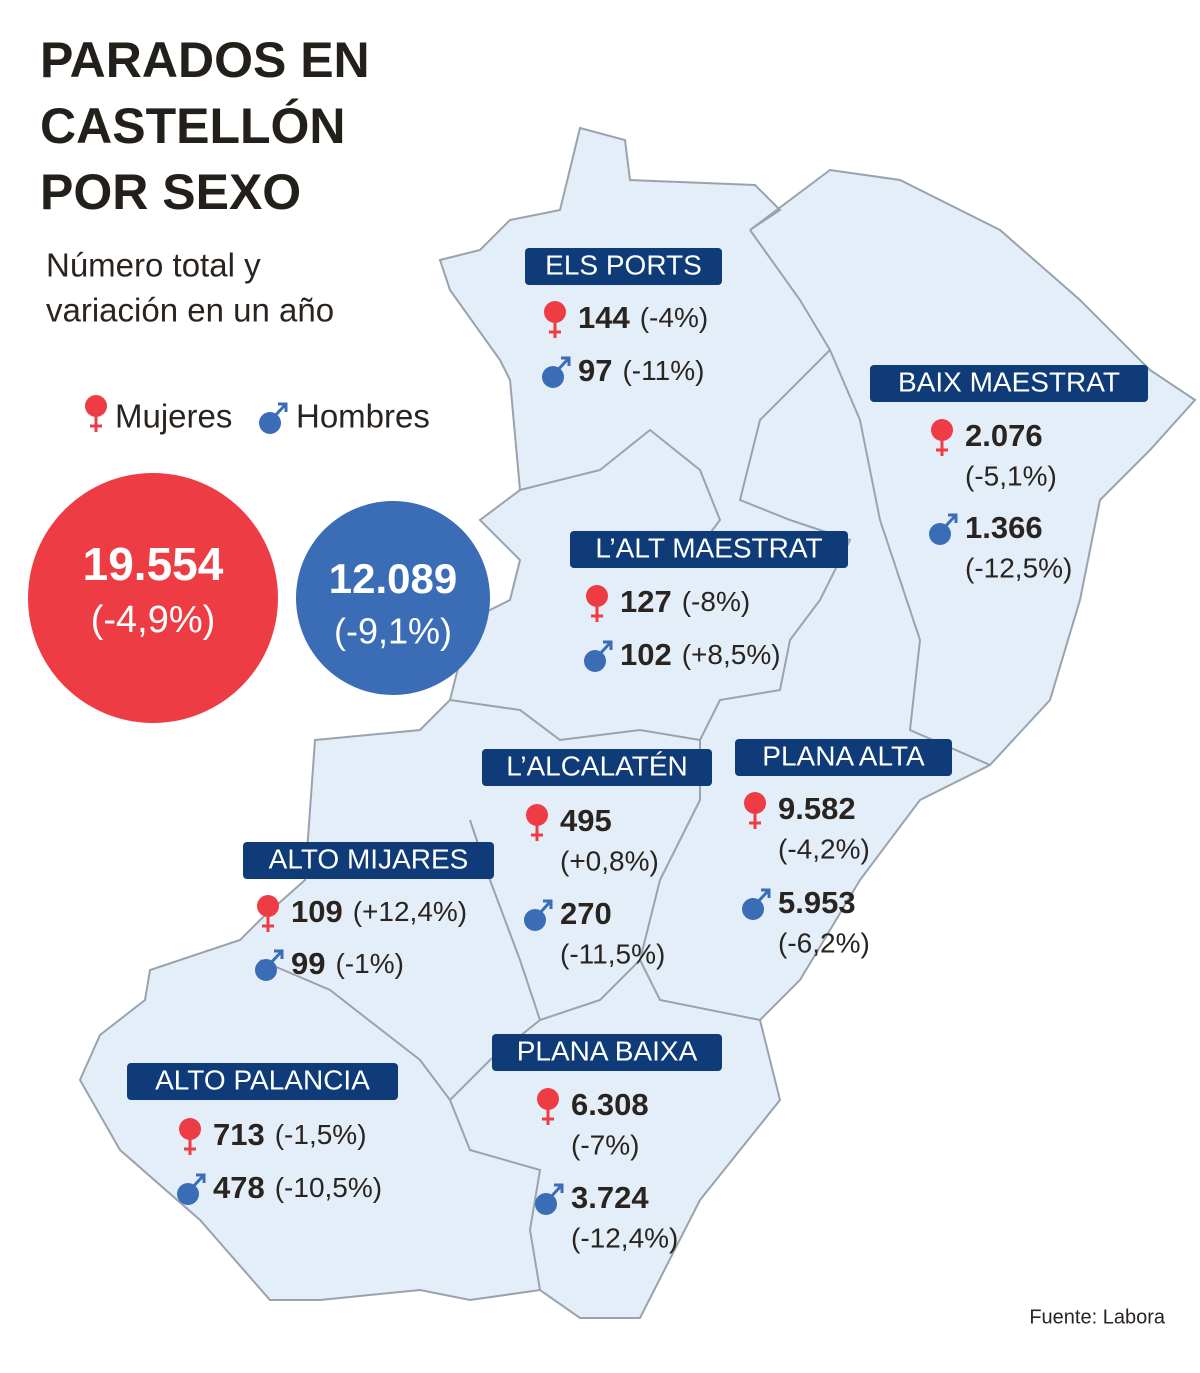 The height and width of the screenshot is (1373, 1200). Describe the element at coordinates (393, 578) in the screenshot. I see `men-total: 12.089` at that location.